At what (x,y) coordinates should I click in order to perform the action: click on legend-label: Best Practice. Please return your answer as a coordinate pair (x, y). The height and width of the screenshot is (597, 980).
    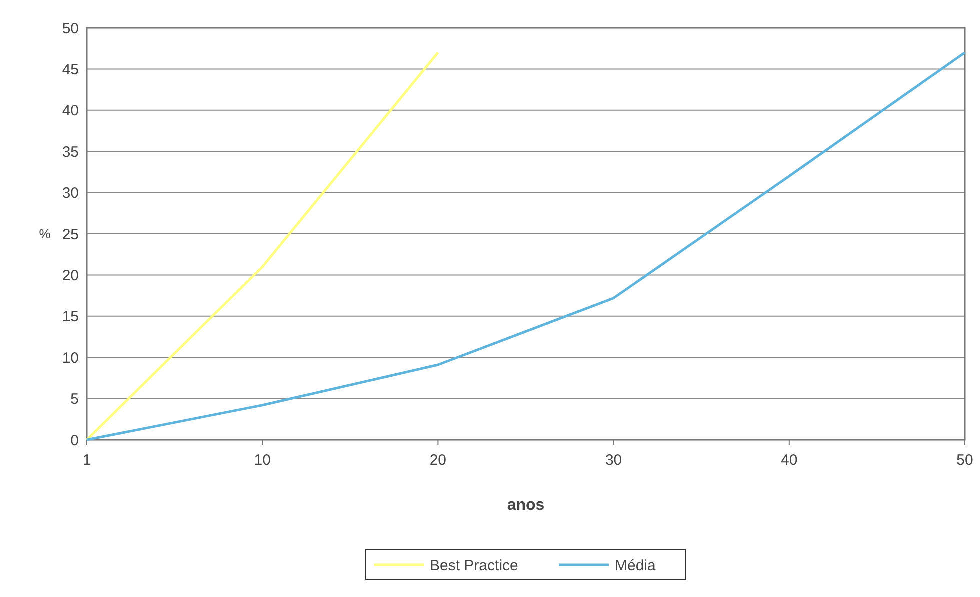
    Looking at the image, I should click on (474, 565).